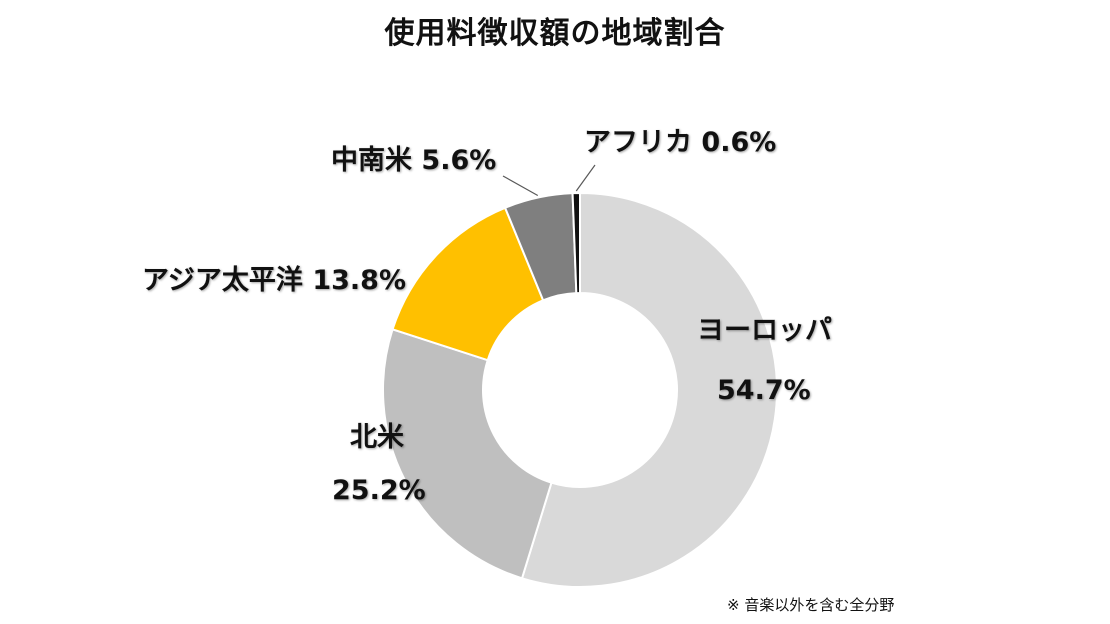  I want to click on label-africa-name: アフリカ, so click(638, 142).